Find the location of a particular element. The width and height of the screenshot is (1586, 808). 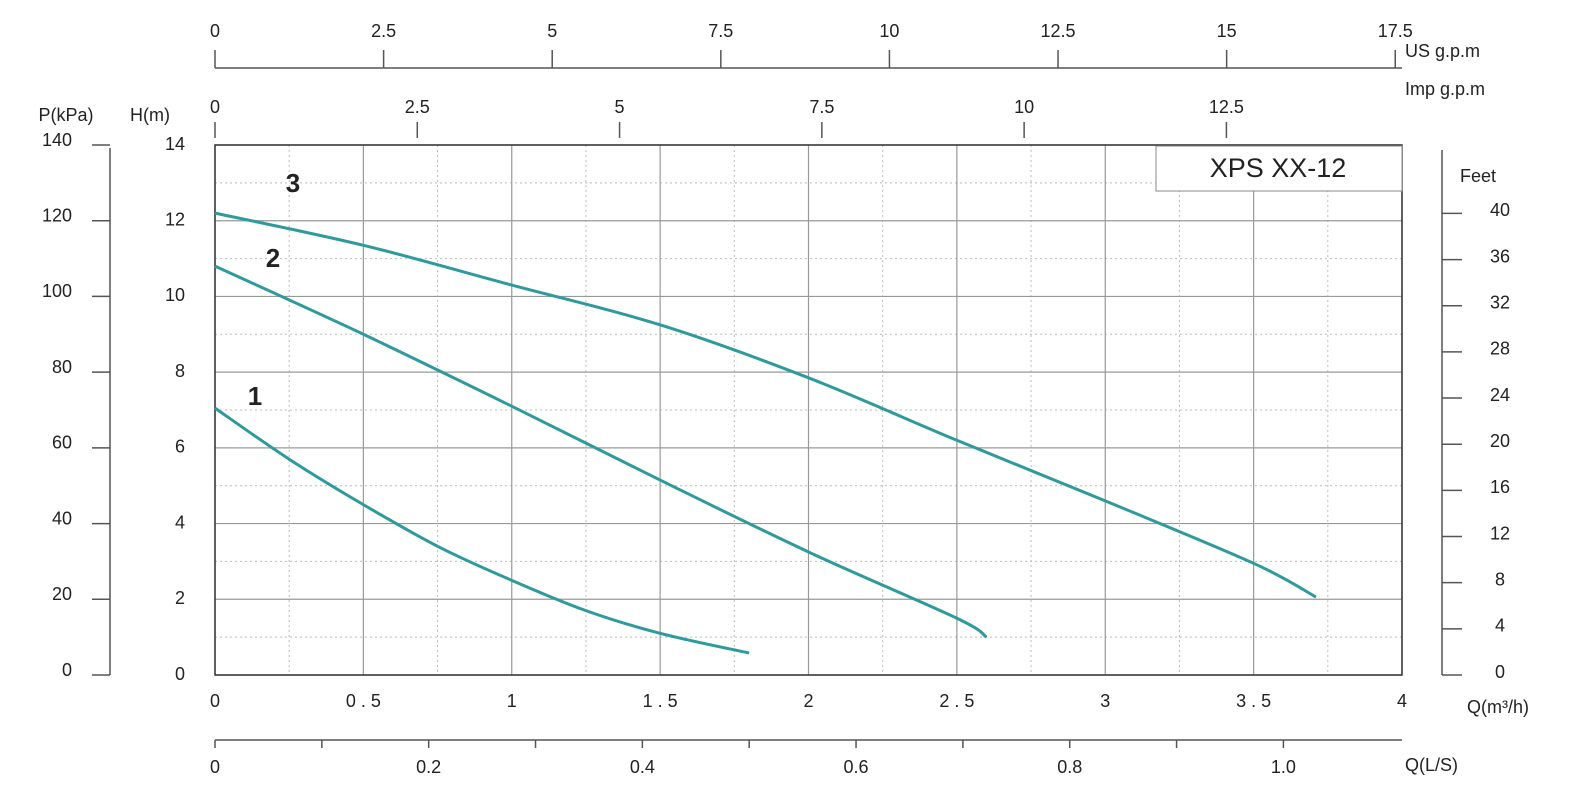

y-tick-label: 120 is located at coordinates (57, 215).